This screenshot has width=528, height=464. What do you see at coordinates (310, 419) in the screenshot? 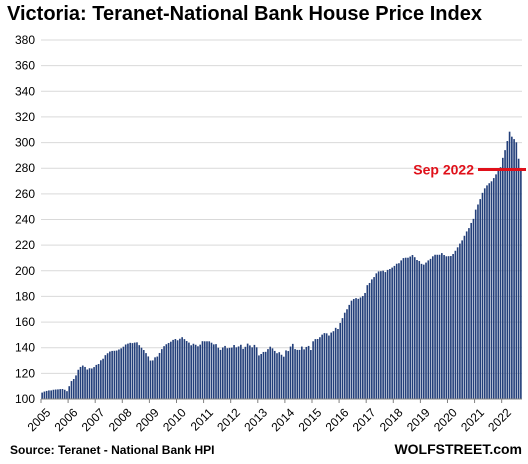
I see `x-tick-label: 2015` at bounding box center [310, 419].